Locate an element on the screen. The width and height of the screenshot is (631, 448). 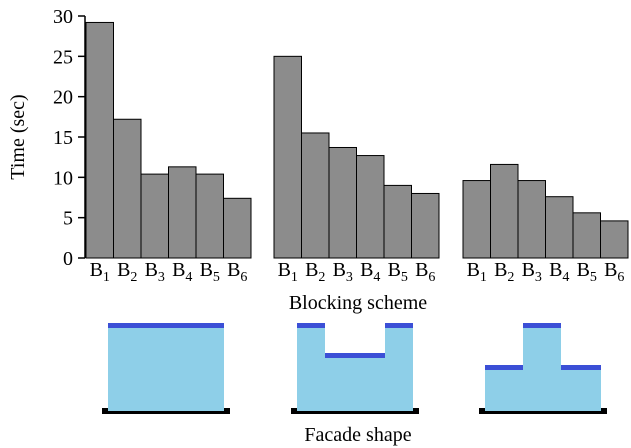
facade-flat is located at coordinates (166, 368).